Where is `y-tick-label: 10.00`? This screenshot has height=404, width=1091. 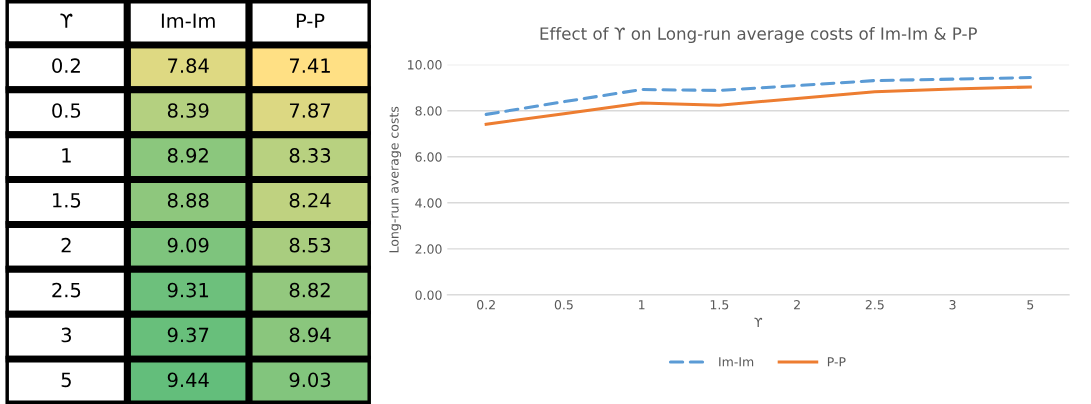
y-tick-label: 10.00 is located at coordinates (425, 65).